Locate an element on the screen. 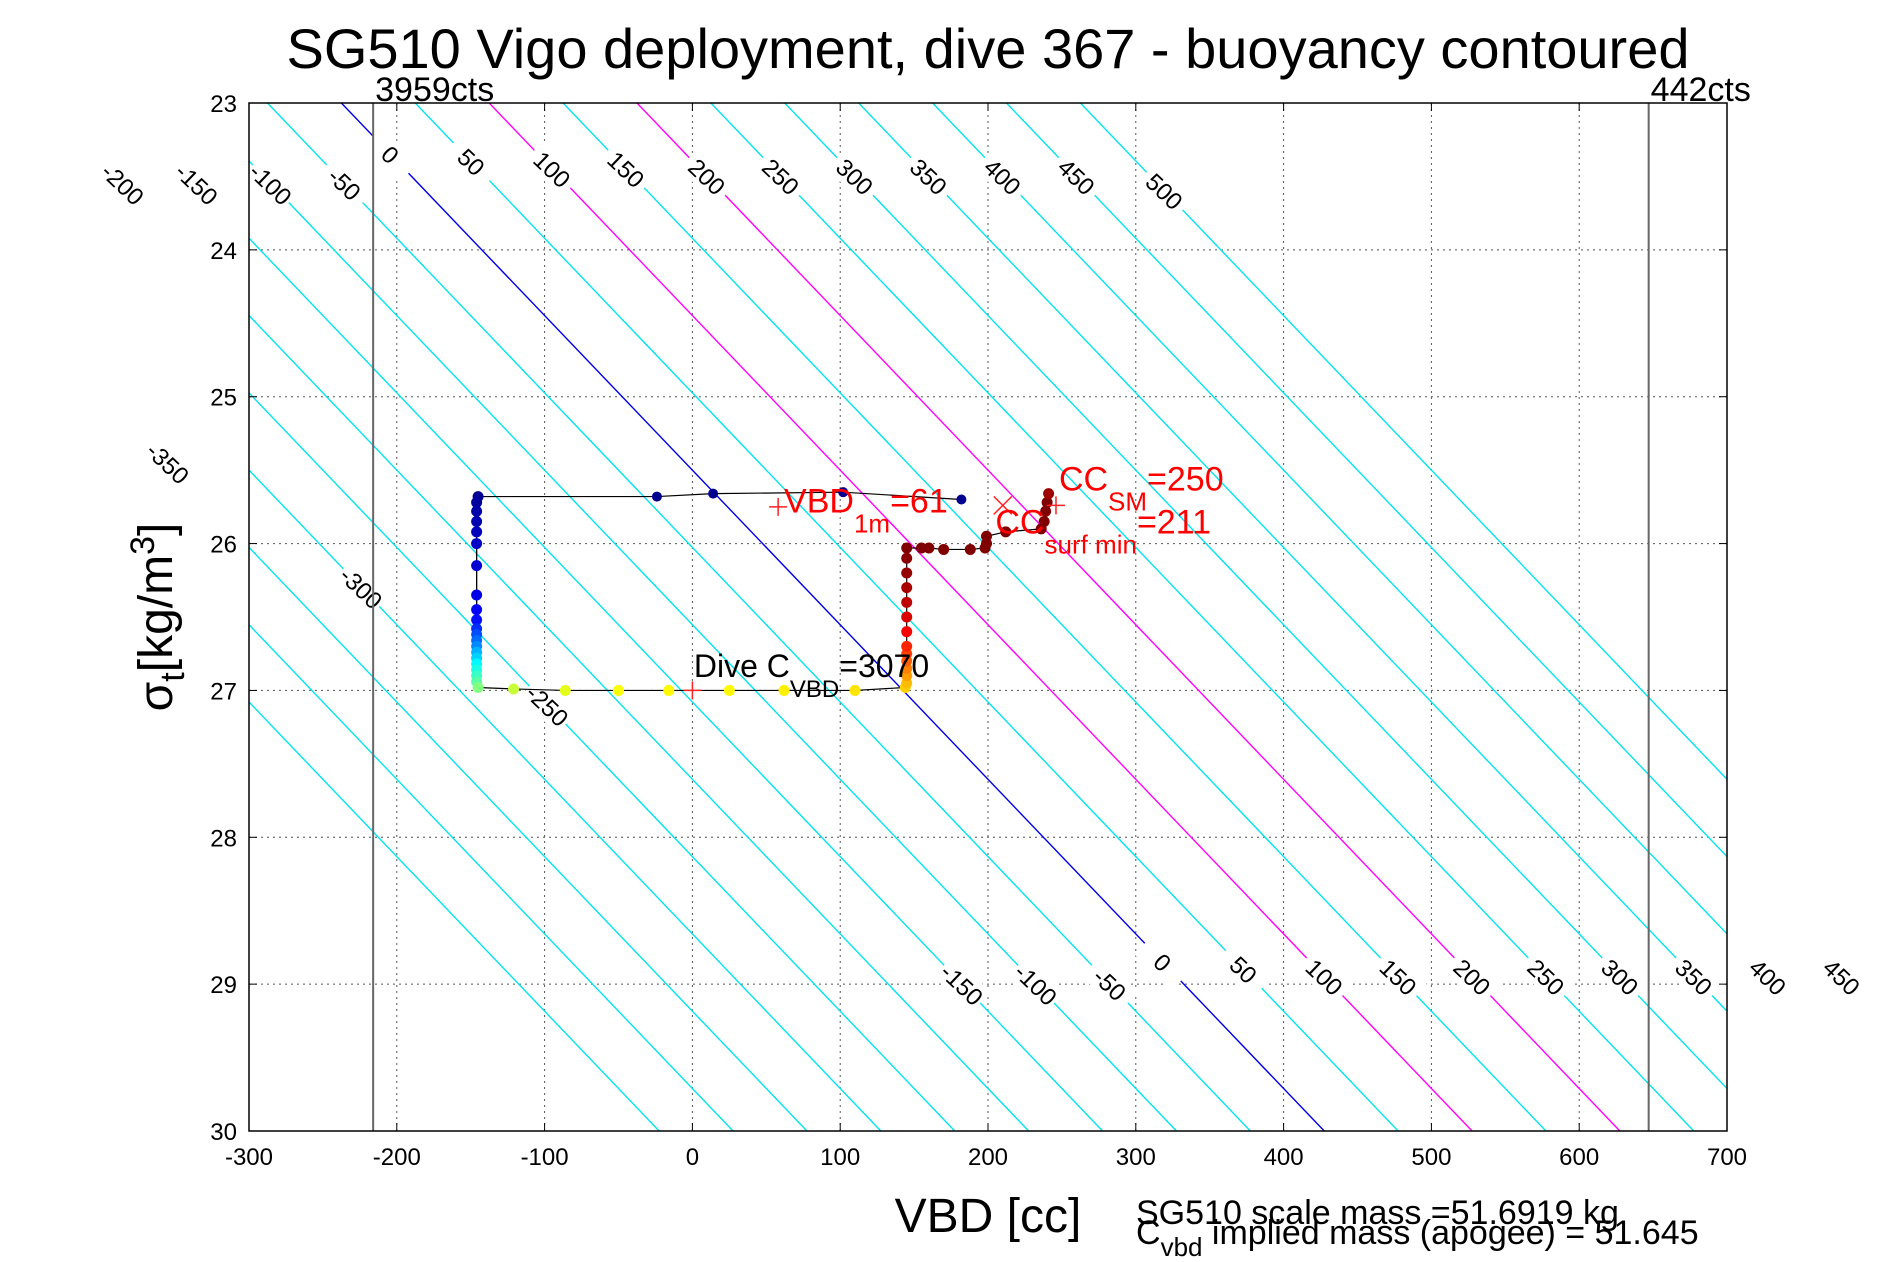 Image resolution: width=1891 pixels, height=1262 pixels. y-label-sub: t is located at coordinates (173, 677).